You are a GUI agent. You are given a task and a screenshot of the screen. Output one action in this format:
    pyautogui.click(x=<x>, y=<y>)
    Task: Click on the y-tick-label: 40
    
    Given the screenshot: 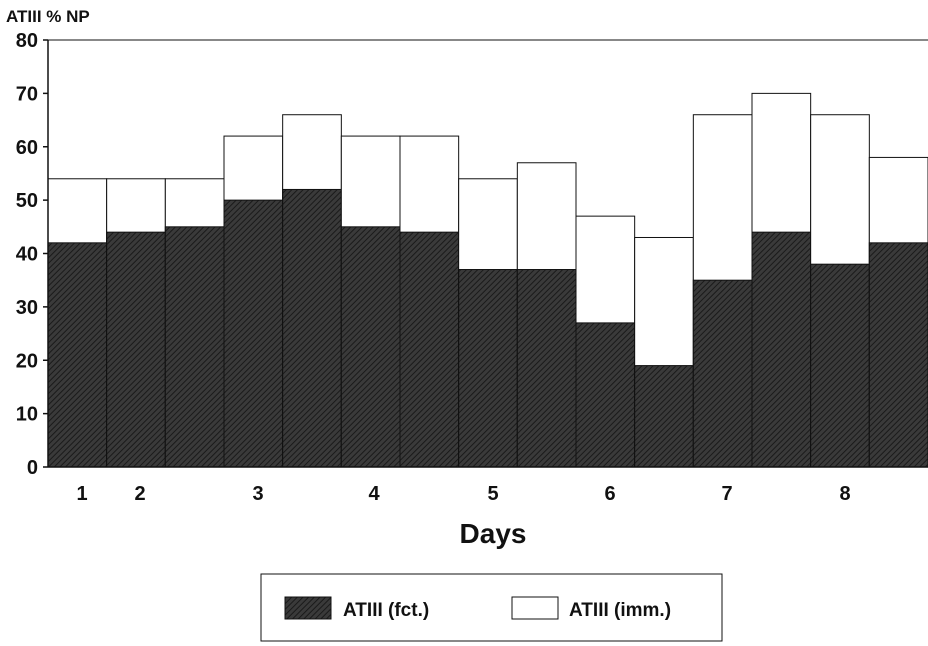 What is the action you would take?
    pyautogui.click(x=27, y=255)
    